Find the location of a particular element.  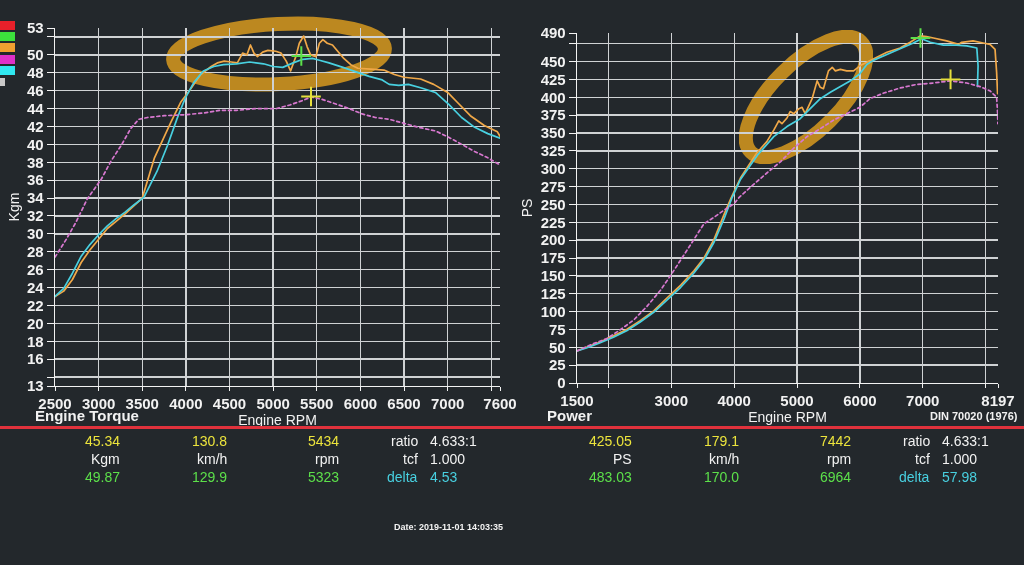

y-tick-label: 225 is located at coordinates (553, 222).